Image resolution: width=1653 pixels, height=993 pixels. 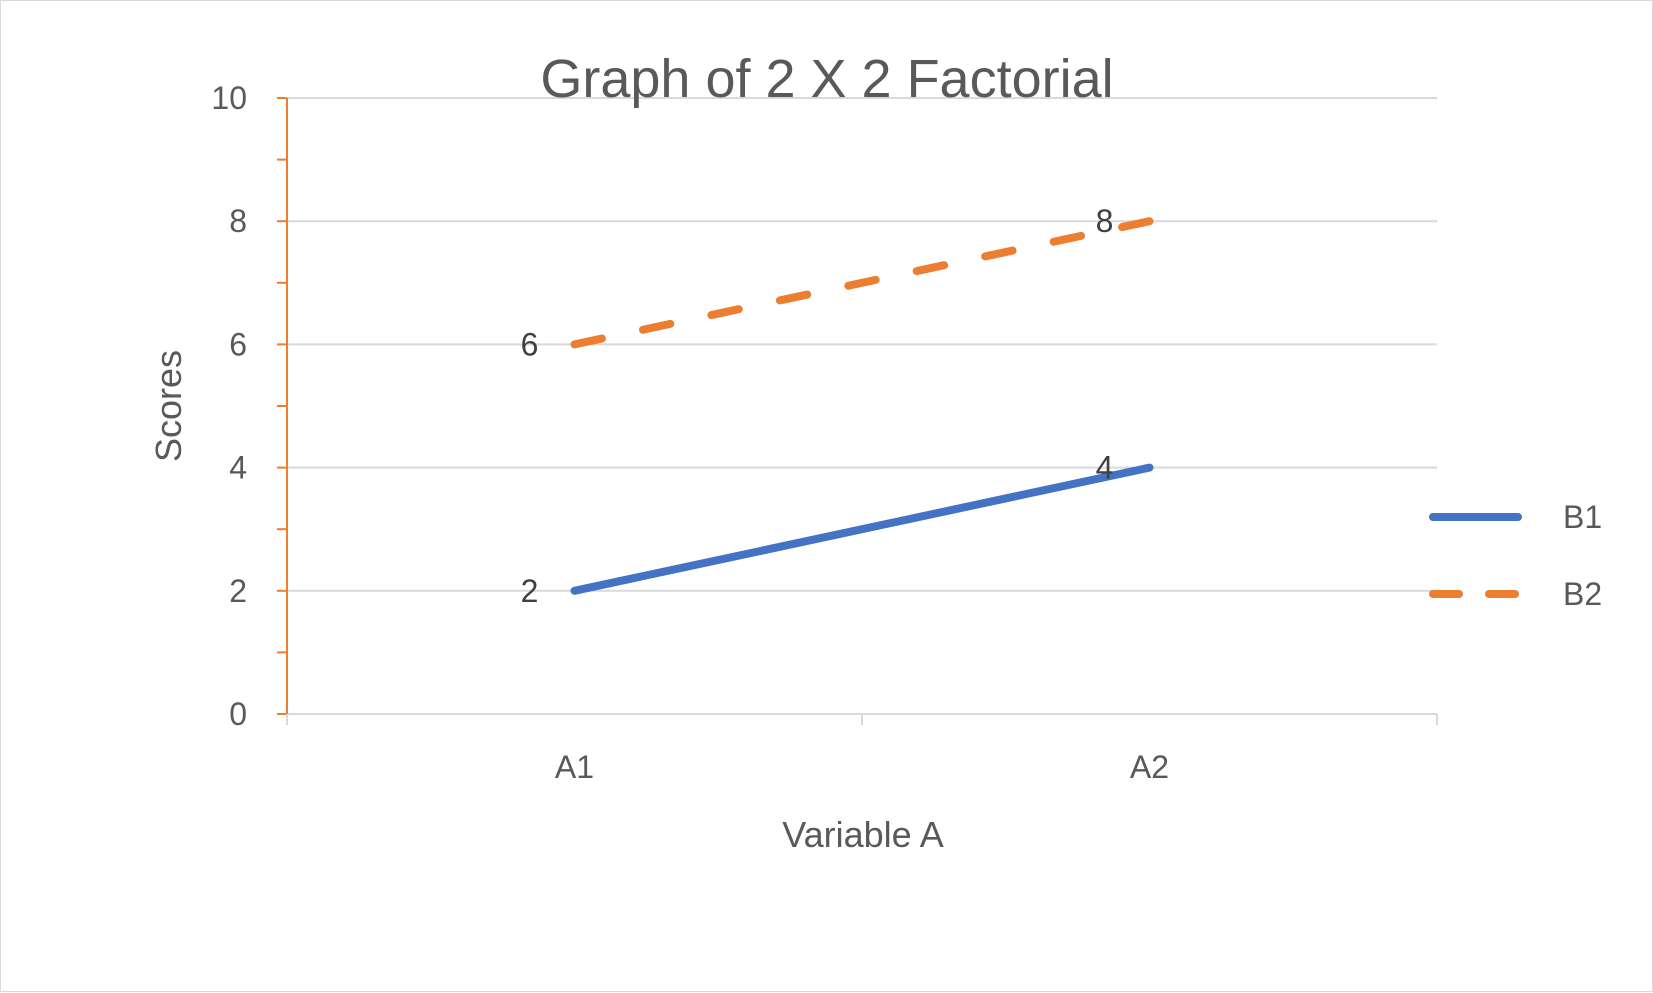 I want to click on series-lines, so click(x=862, y=406).